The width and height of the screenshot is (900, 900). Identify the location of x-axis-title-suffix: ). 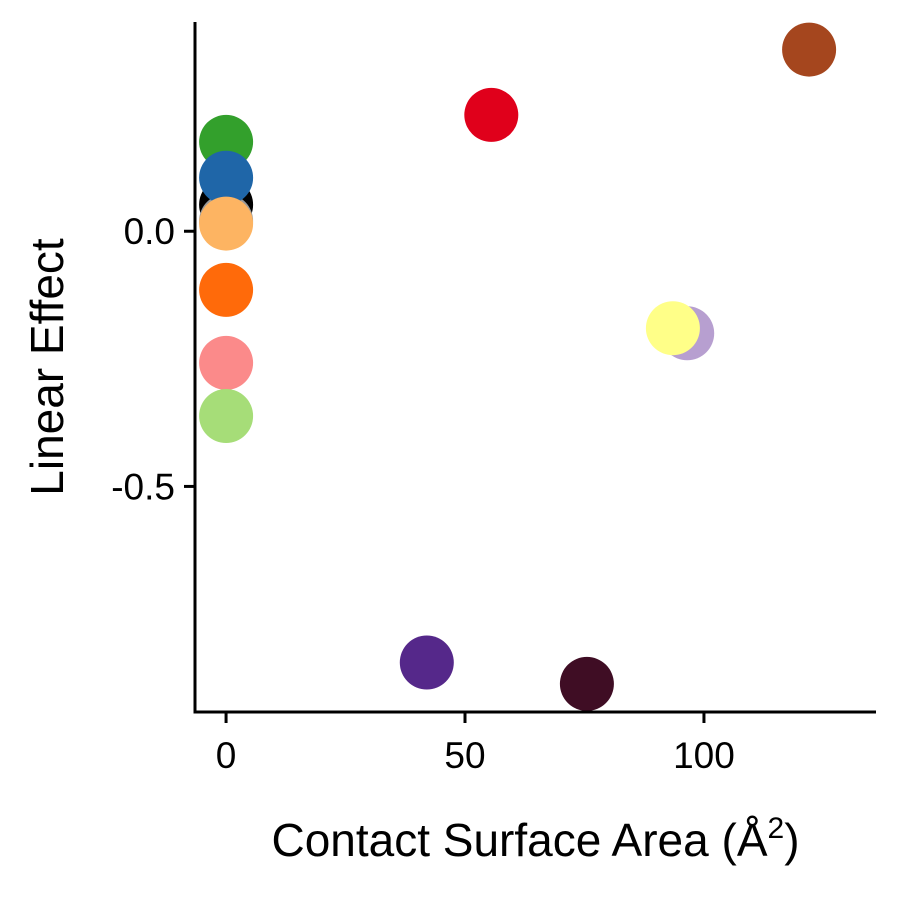
(791, 840).